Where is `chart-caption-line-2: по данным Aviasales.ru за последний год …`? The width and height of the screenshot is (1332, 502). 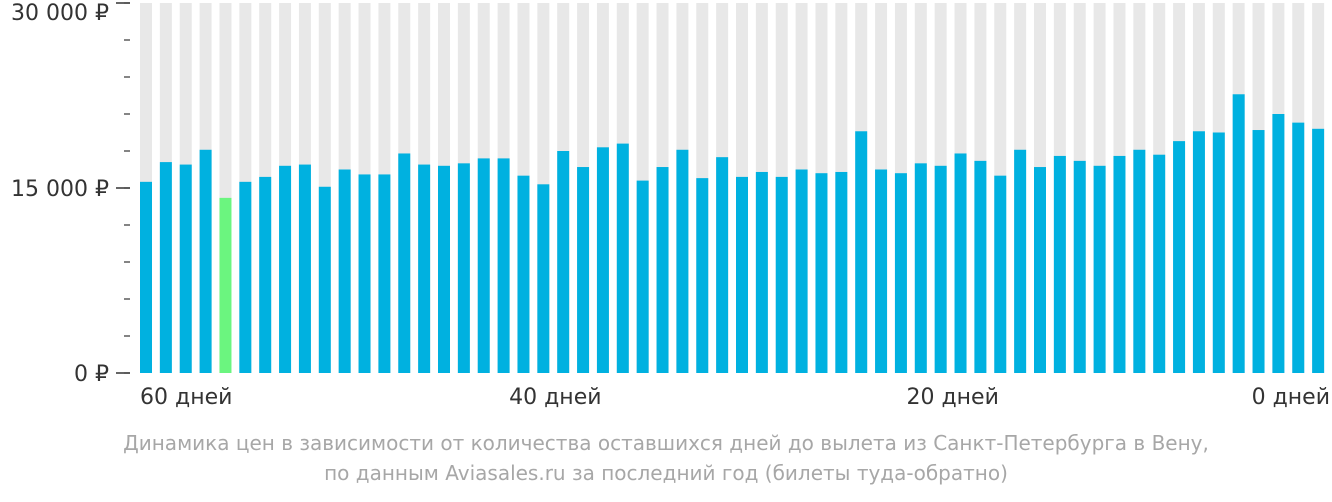 chart-caption-line-2: по данным Aviasales.ru за последний год … is located at coordinates (666, 473).